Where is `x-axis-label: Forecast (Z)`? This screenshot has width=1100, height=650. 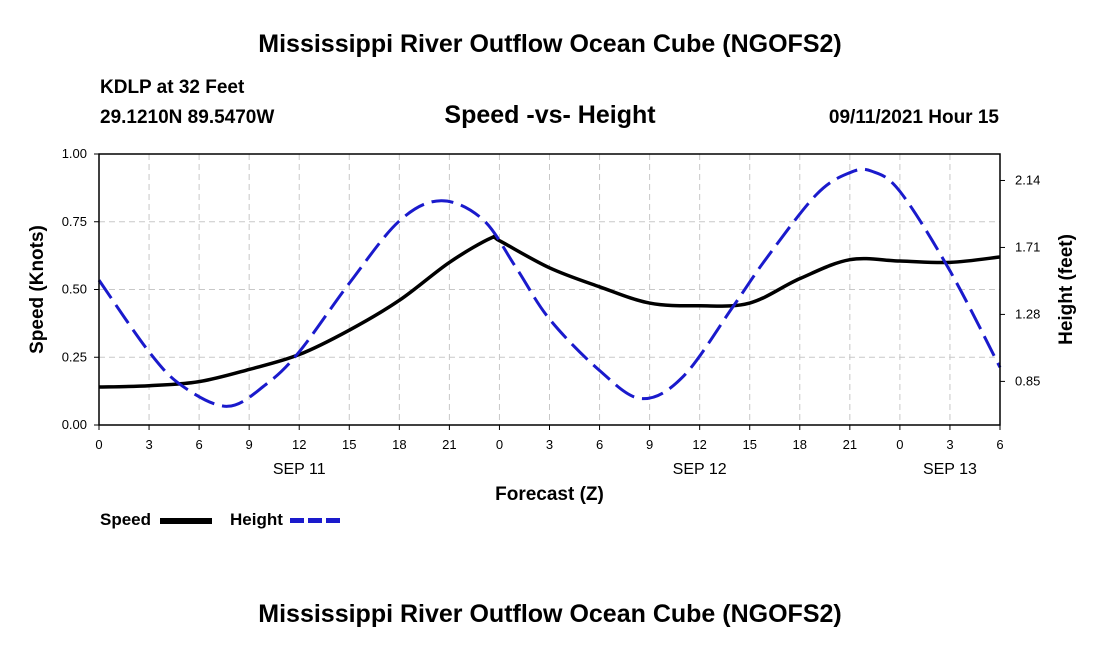 x-axis-label: Forecast (Z) is located at coordinates (549, 494).